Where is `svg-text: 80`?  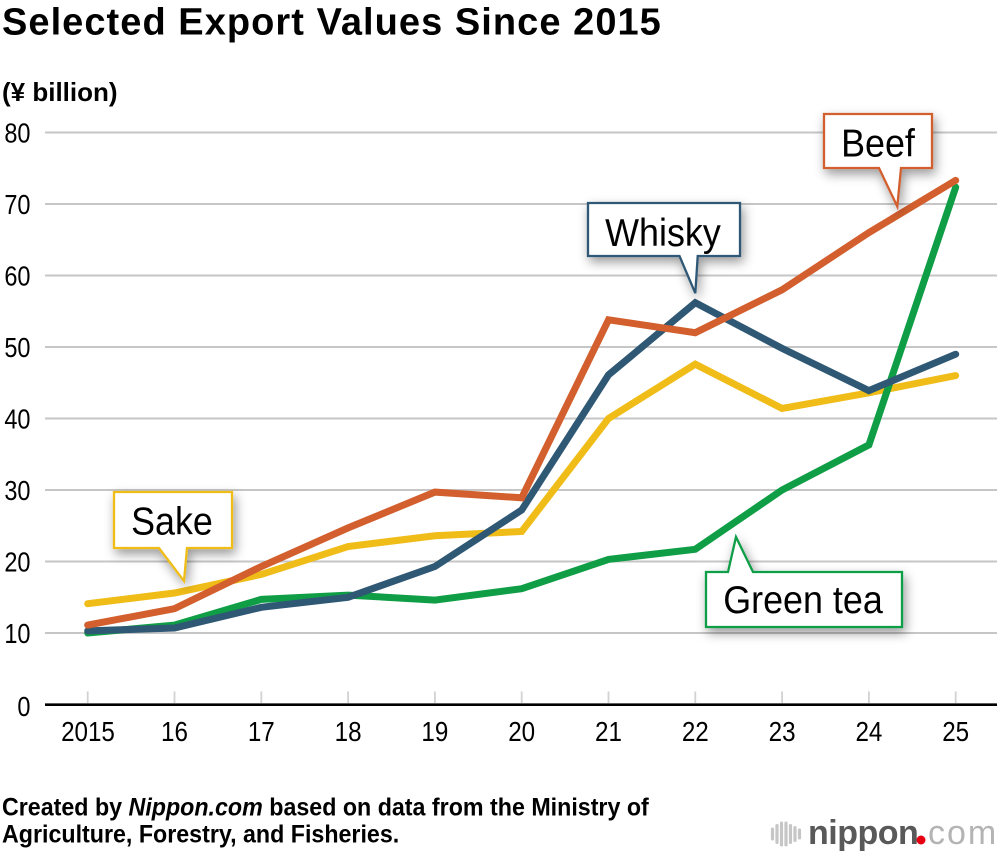
svg-text: 80 is located at coordinates (17, 134).